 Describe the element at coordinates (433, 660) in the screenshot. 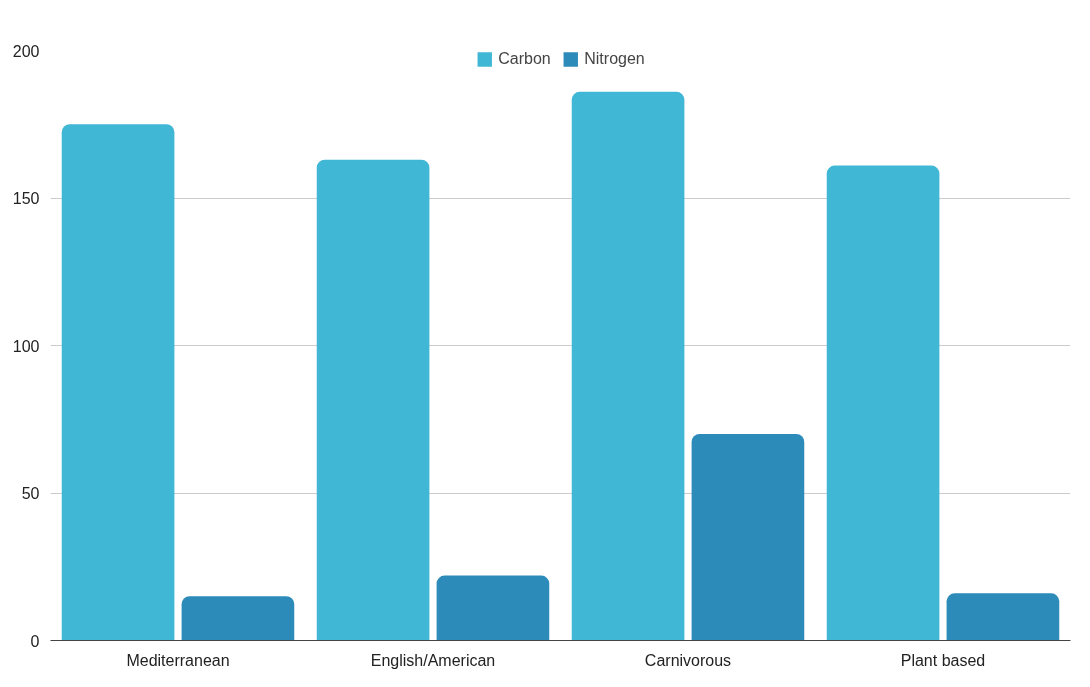

I see `x-tick-label: English/American` at that location.